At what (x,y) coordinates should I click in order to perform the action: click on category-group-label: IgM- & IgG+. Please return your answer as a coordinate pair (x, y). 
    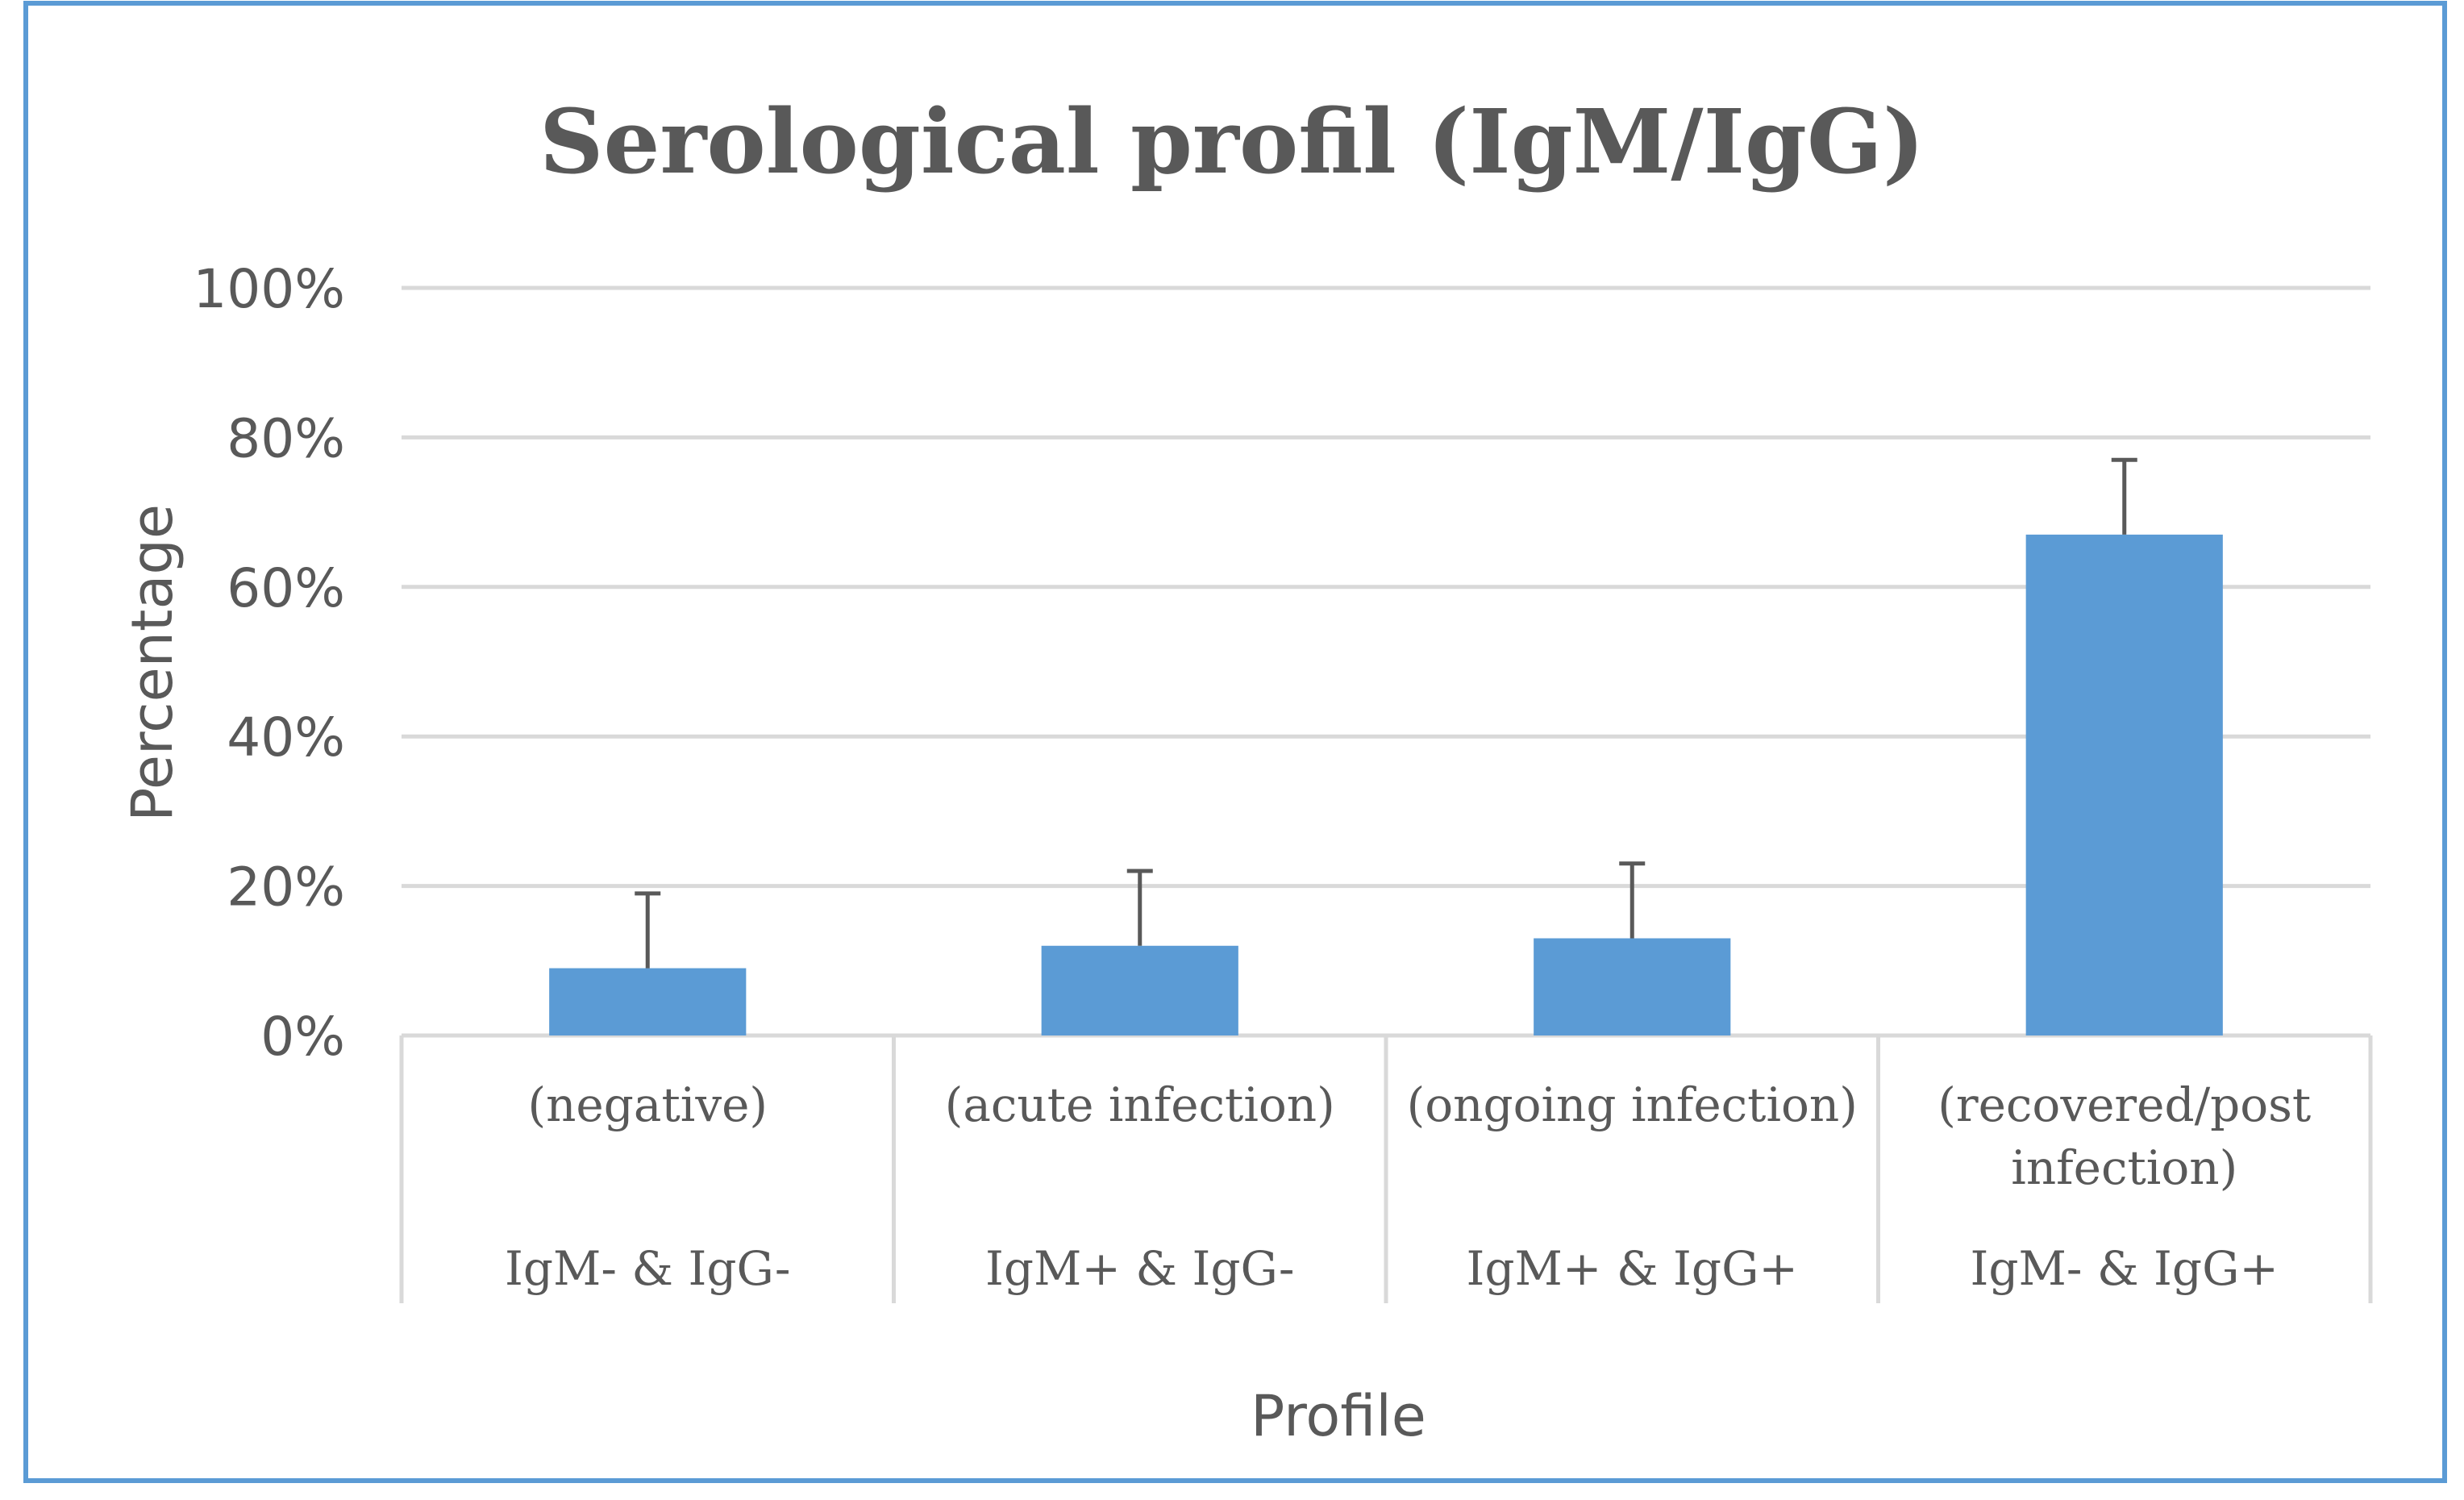
    Looking at the image, I should click on (2125, 1268).